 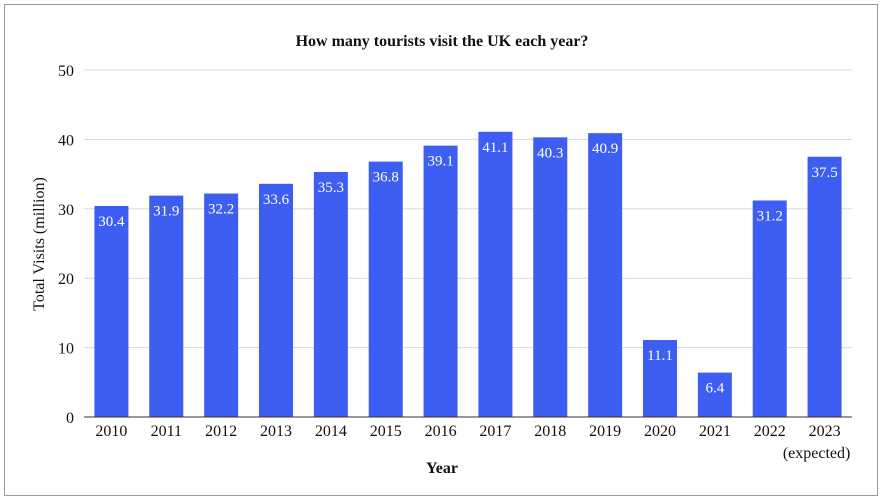 I want to click on data-label: 41.1, so click(x=495, y=148).